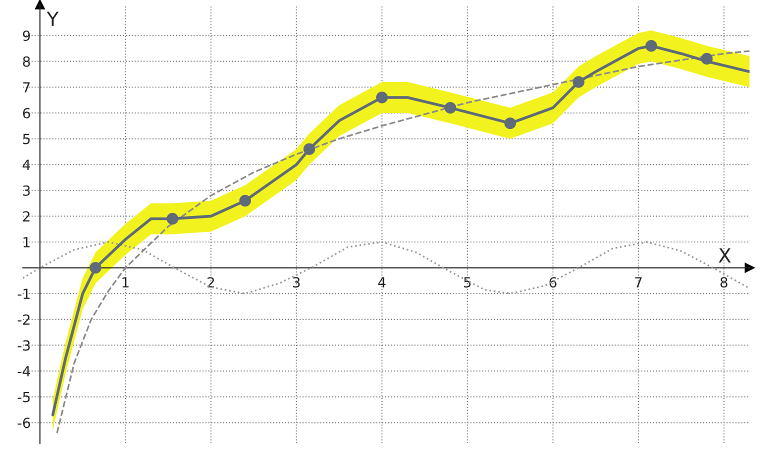  What do you see at coordinates (26, 87) in the screenshot?
I see `y-tick-label: 7` at bounding box center [26, 87].